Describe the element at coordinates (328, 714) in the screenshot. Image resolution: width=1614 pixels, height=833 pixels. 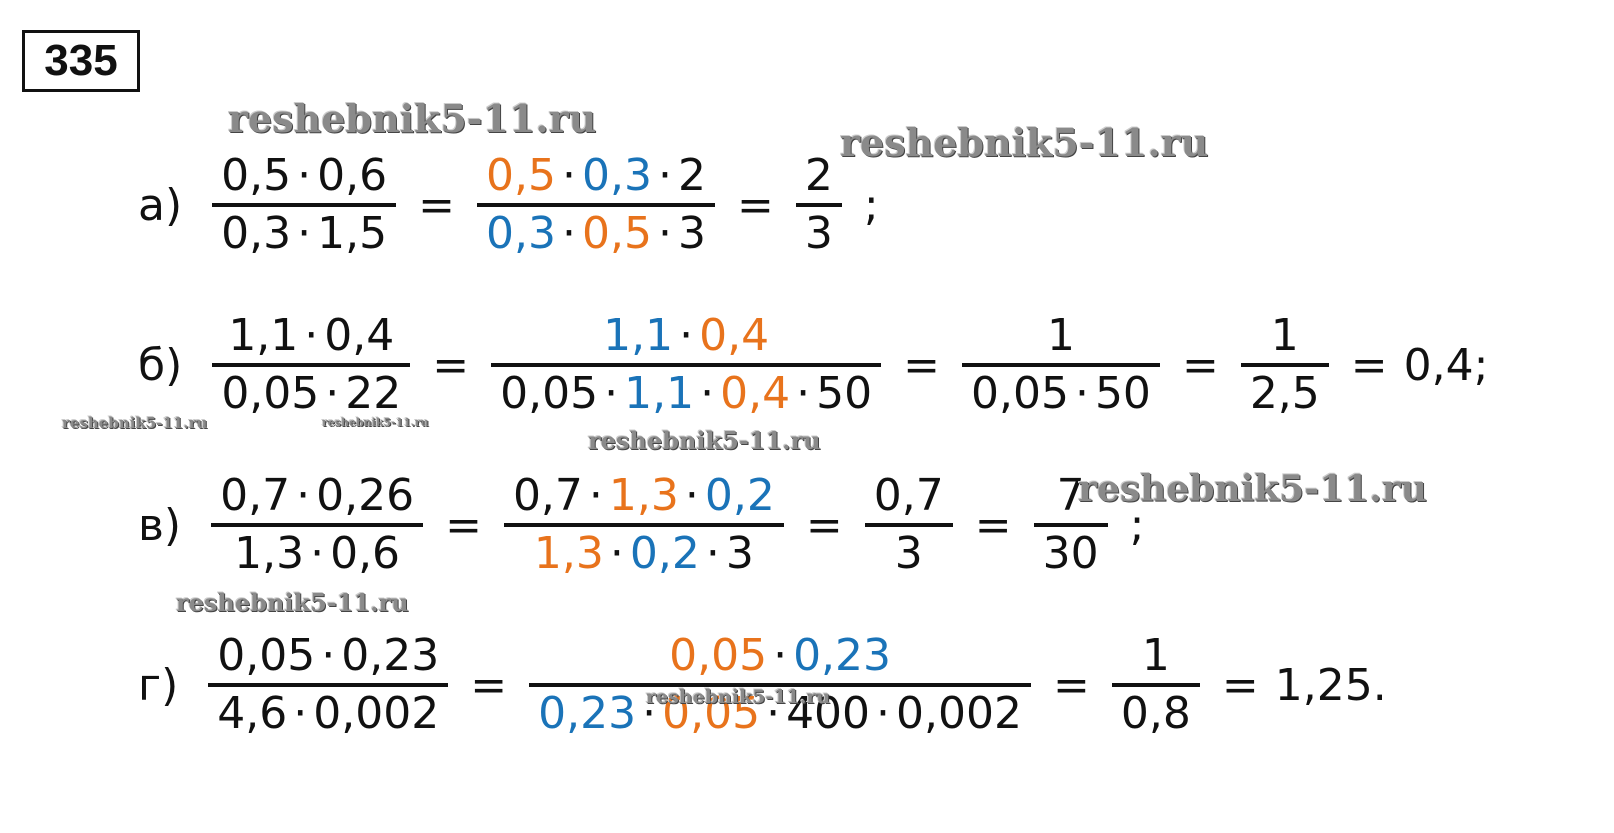
I see `denominator: 4,6 · 0,002` at that location.